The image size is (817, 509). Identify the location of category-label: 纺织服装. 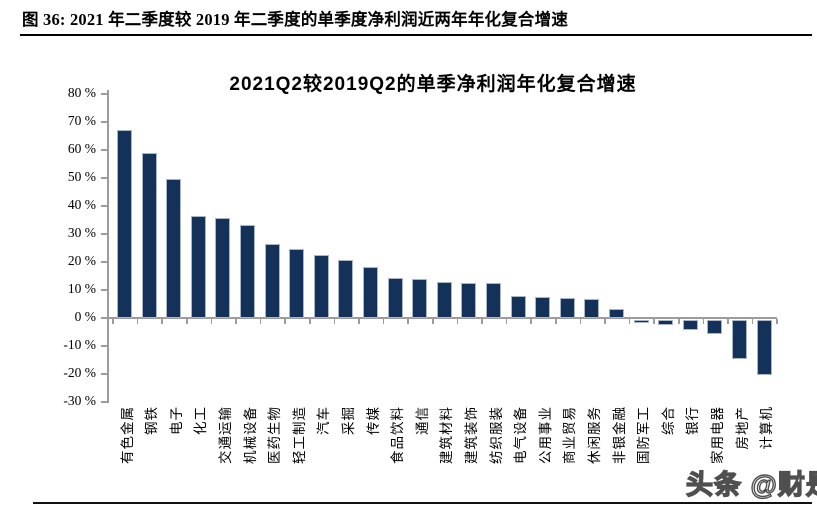
(496, 435).